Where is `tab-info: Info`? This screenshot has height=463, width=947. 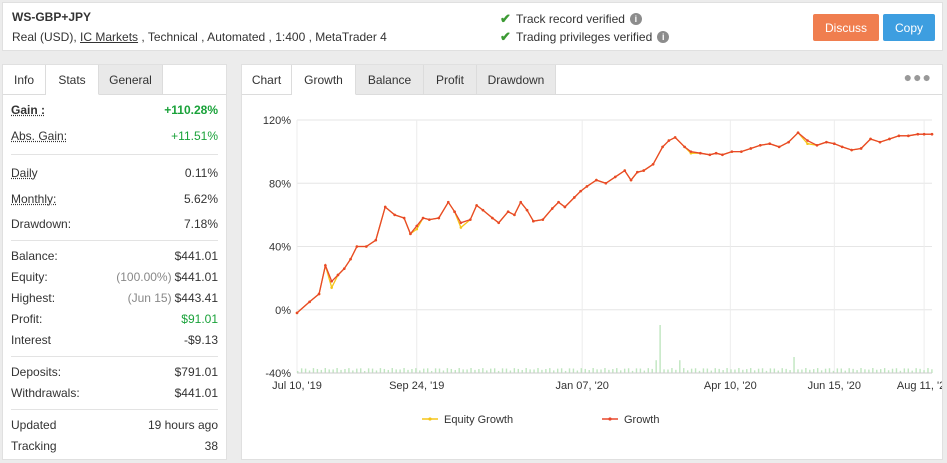 tab-info: Info is located at coordinates (24, 79).